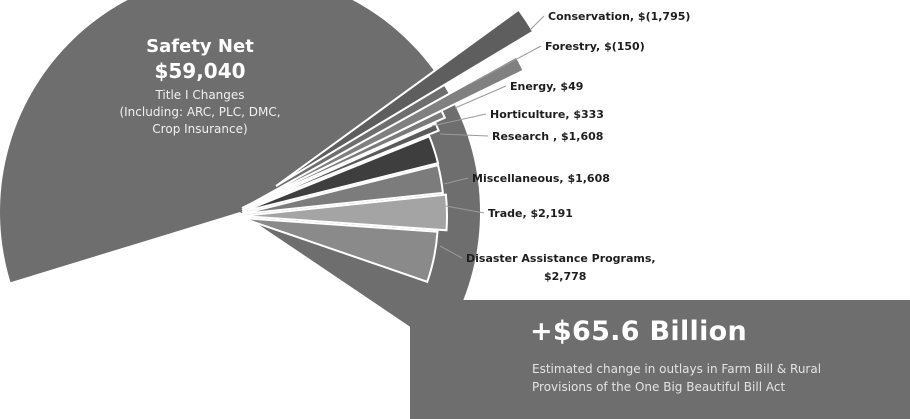 The width and height of the screenshot is (910, 419). I want to click on slice-label-4: Research , $1,608, so click(547, 136).